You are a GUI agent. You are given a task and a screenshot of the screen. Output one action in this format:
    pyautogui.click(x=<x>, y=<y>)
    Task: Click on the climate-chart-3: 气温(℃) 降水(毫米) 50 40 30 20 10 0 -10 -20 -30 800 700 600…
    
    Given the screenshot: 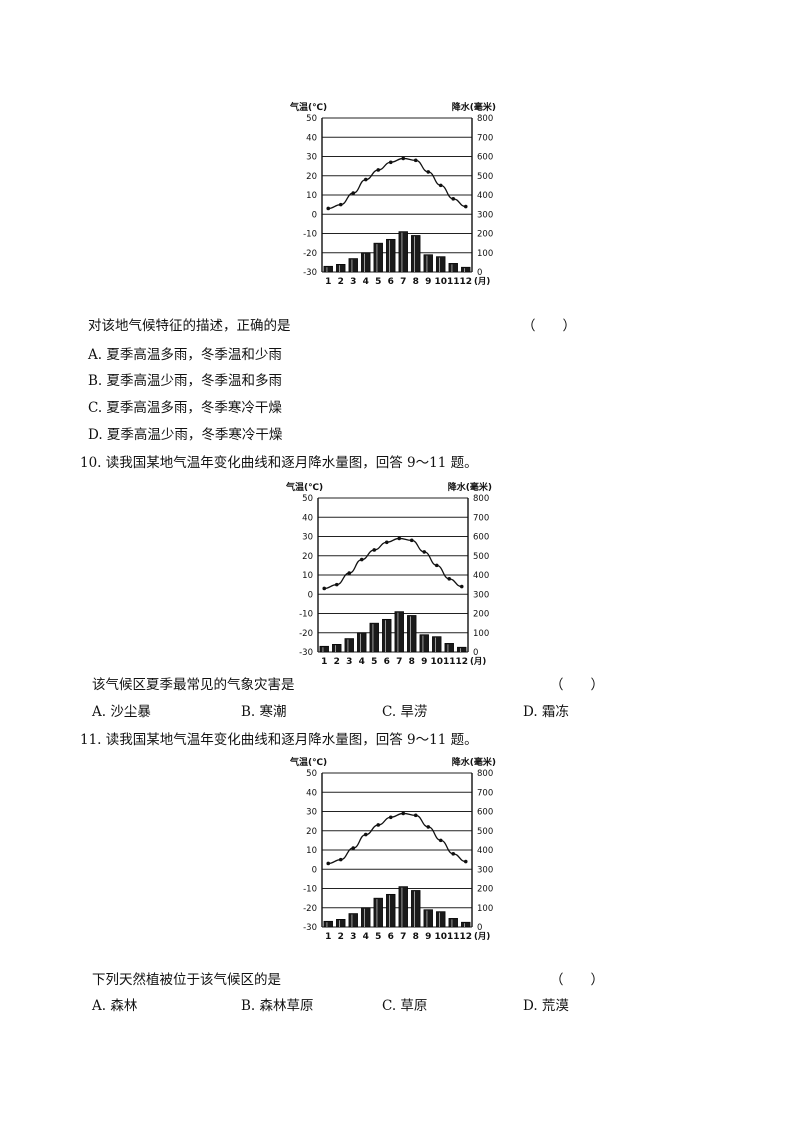 What is the action you would take?
    pyautogui.click(x=393, y=853)
    